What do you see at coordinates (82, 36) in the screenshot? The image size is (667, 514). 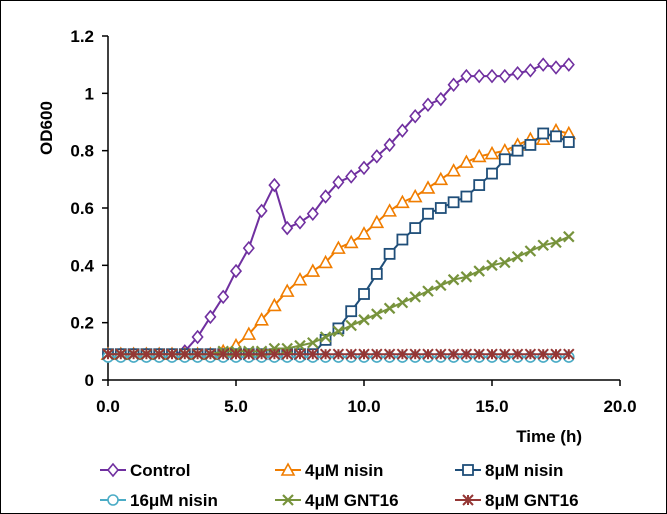 I see `y-tick-label: 1.2` at bounding box center [82, 36].